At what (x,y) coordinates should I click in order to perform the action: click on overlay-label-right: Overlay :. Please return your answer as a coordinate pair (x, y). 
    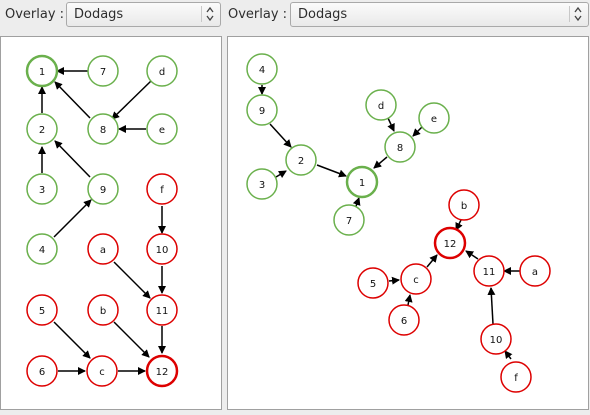
    Looking at the image, I should click on (258, 14).